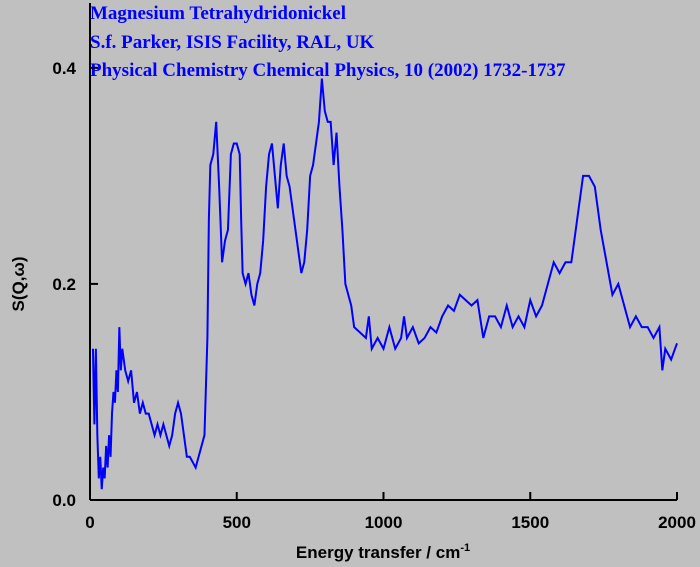  What do you see at coordinates (18, 284) in the screenshot?
I see `y-axis-label: S(Q,ω)` at bounding box center [18, 284].